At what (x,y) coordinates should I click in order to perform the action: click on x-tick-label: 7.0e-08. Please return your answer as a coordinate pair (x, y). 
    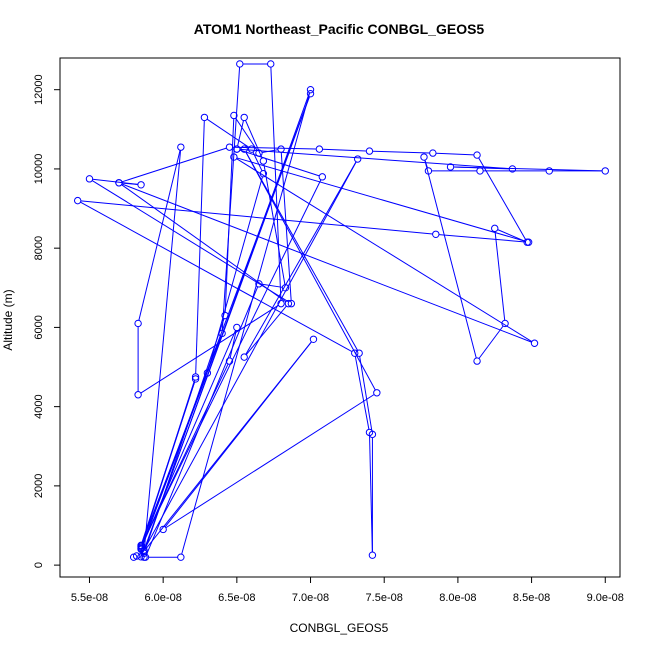
    Looking at the image, I should click on (310, 598).